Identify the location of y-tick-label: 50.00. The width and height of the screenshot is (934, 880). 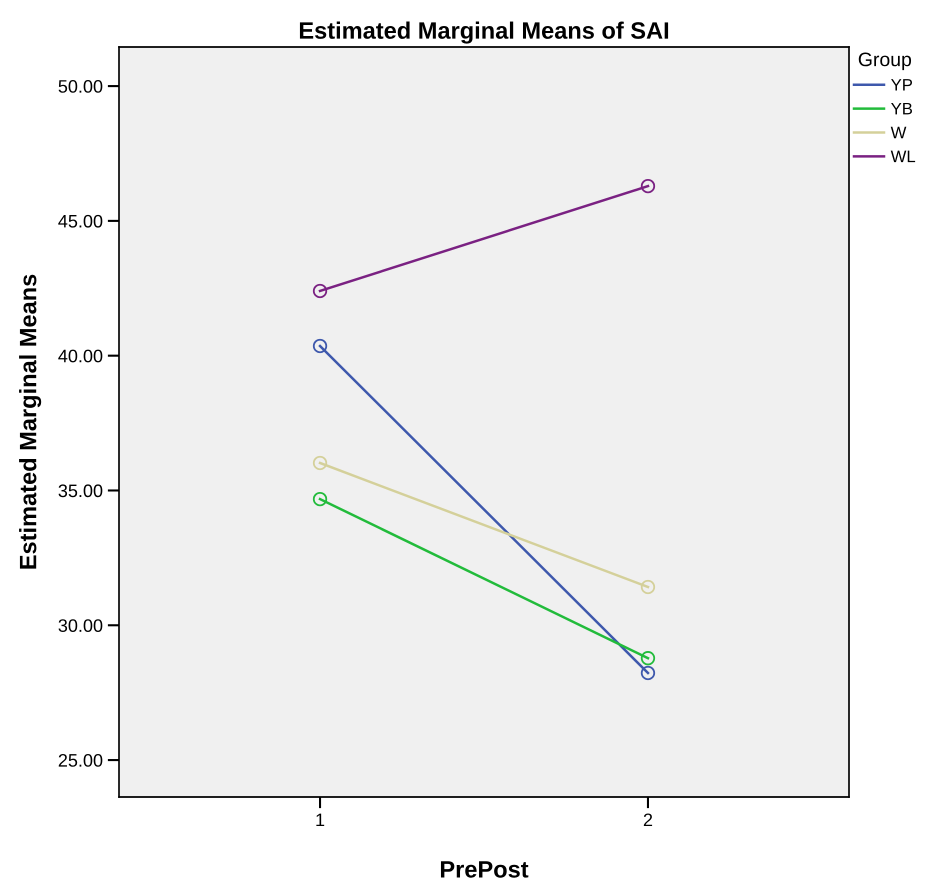
(80, 86).